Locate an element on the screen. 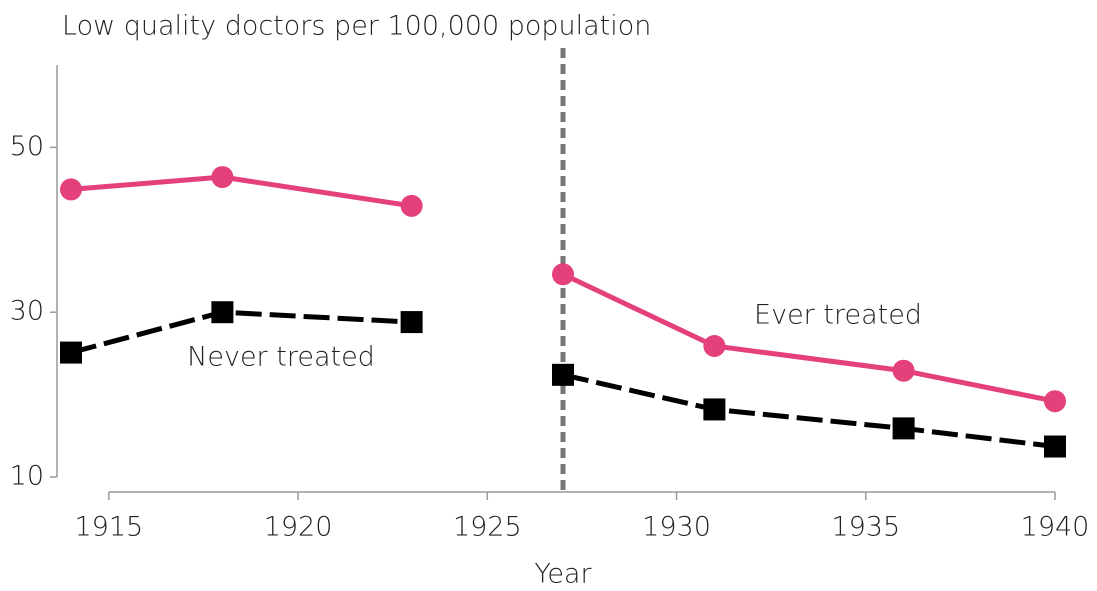  y-tick-label: 50 is located at coordinates (27, 146).